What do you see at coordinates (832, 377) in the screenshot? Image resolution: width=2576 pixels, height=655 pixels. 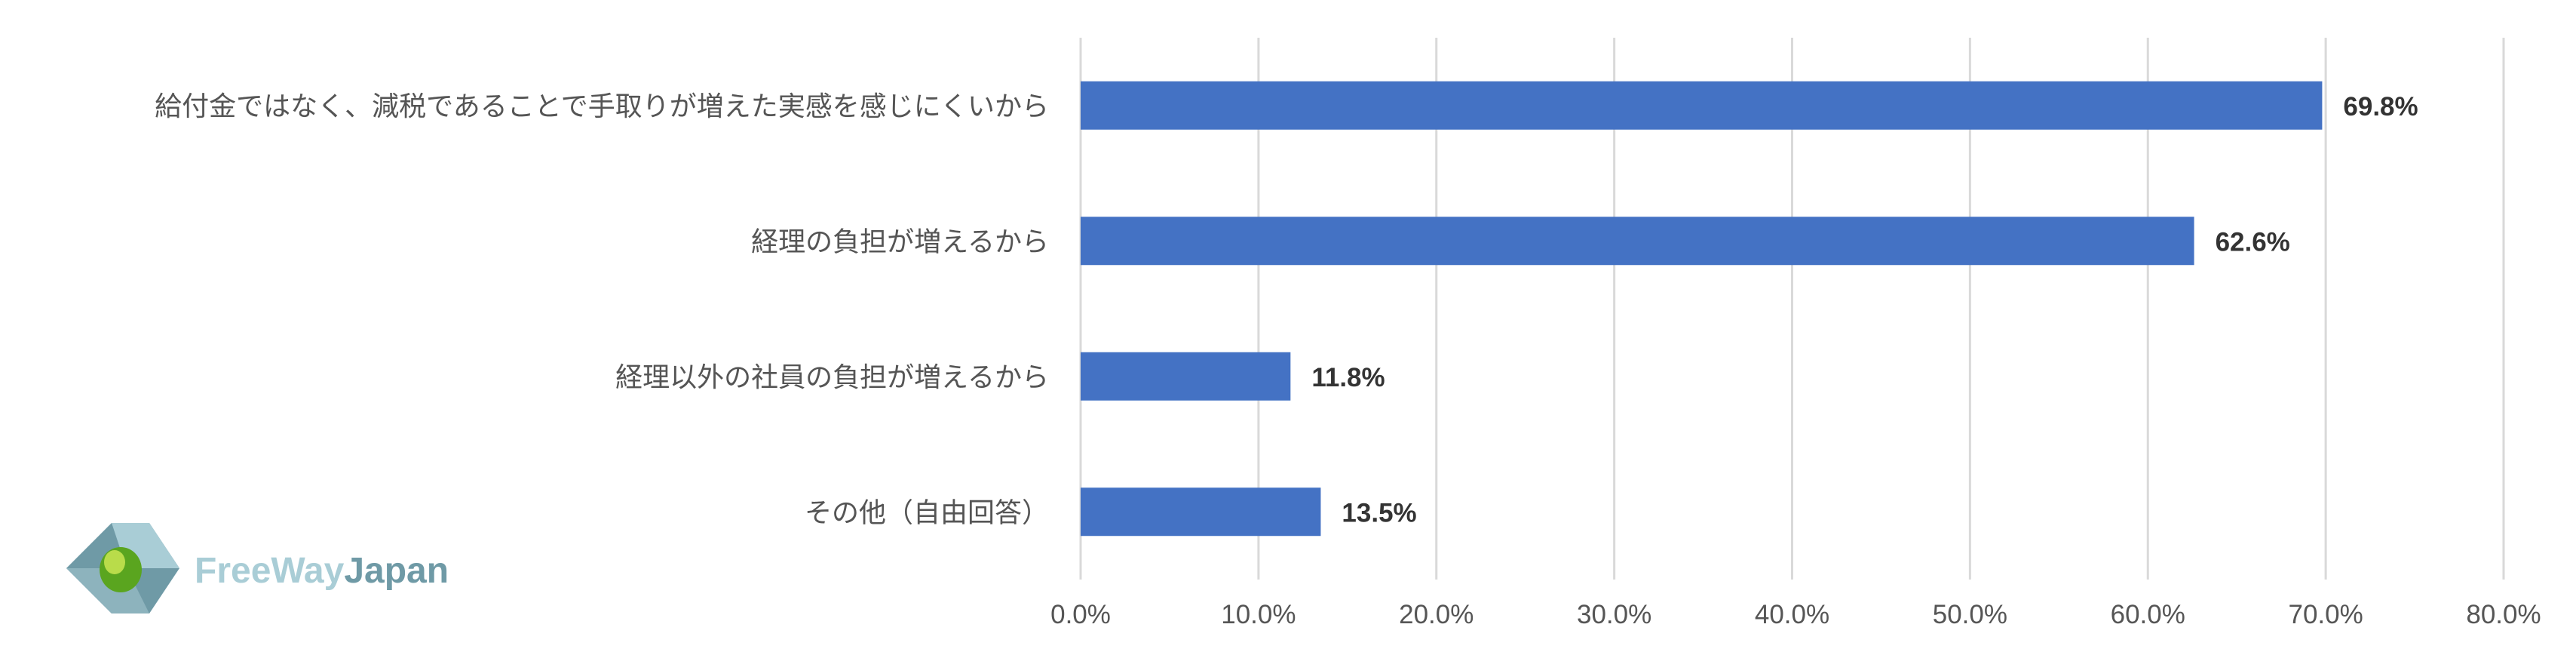 I see `category-label: 経理以外の社員の負担が増えるから` at bounding box center [832, 377].